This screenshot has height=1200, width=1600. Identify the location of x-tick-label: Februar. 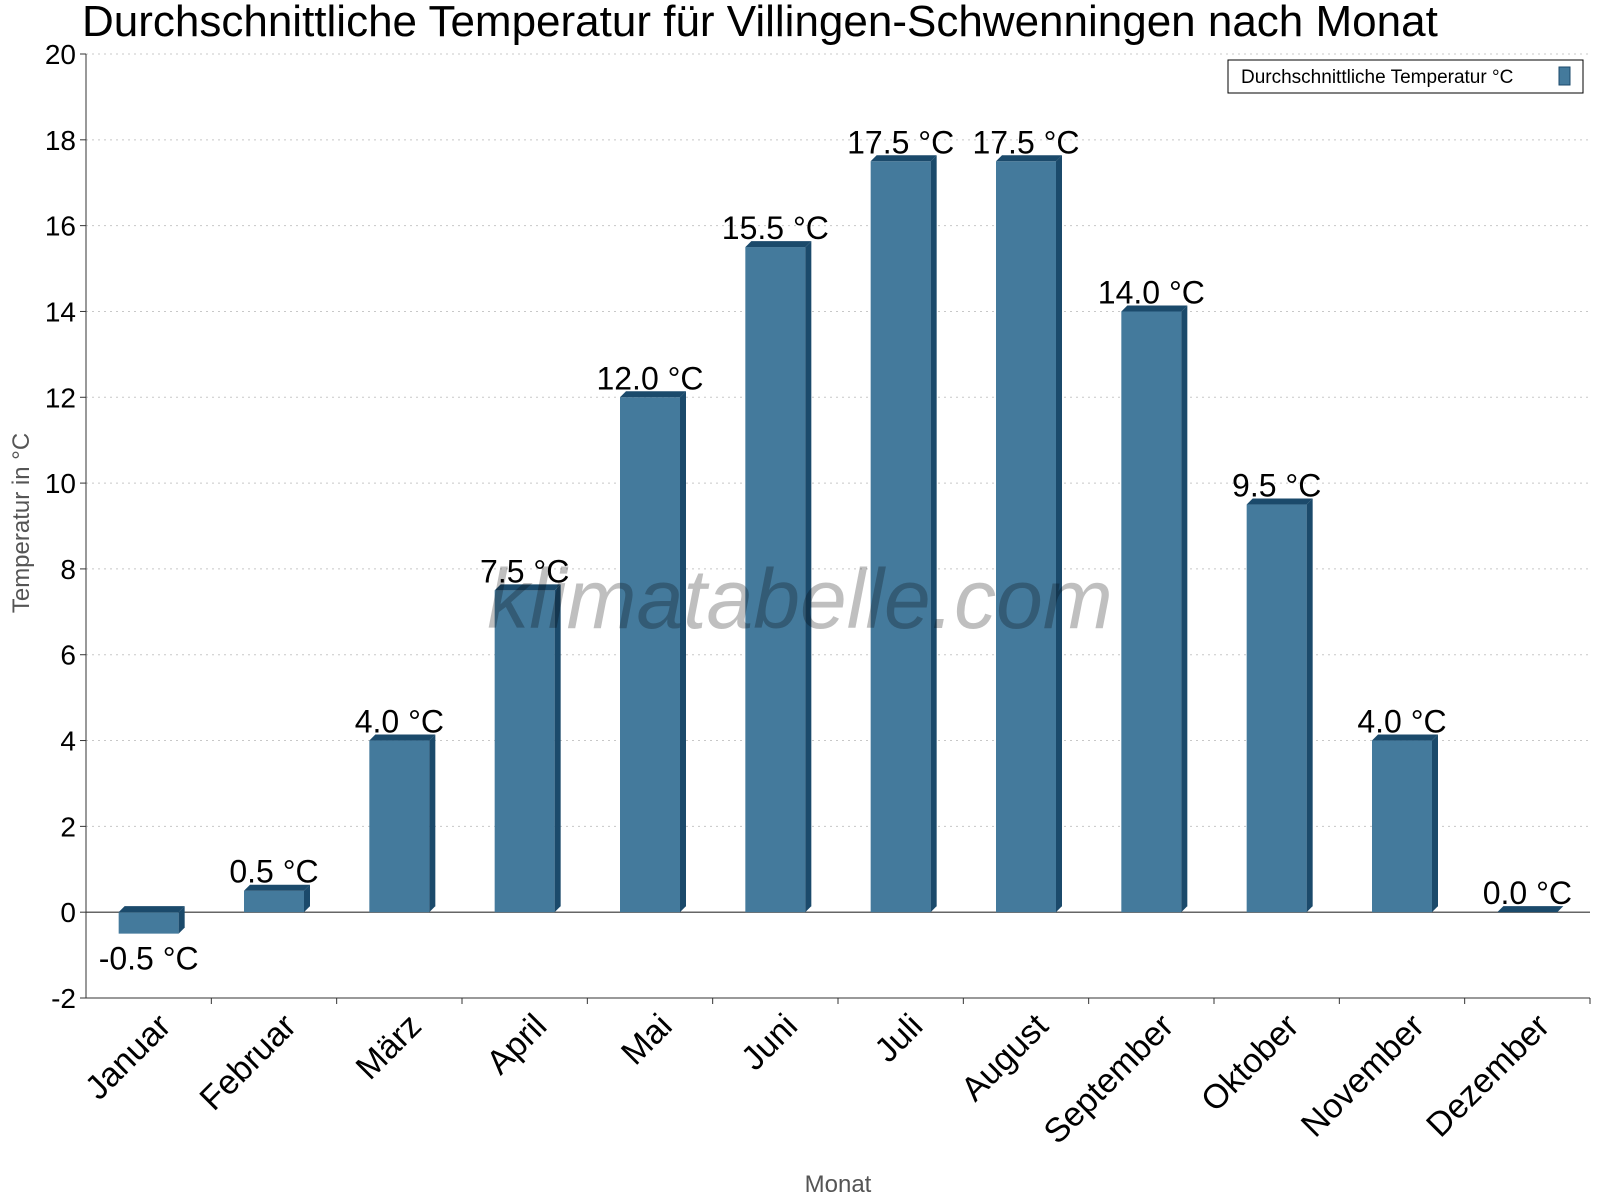
(248, 1062).